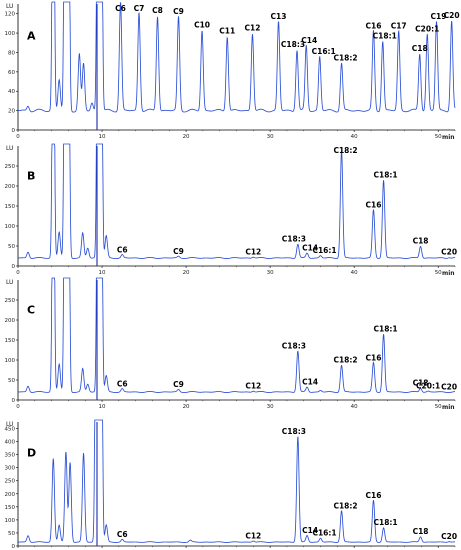  What do you see at coordinates (10, 456) in the screenshot?
I see `panel-d-y-tick-label: 350` at bounding box center [10, 456].